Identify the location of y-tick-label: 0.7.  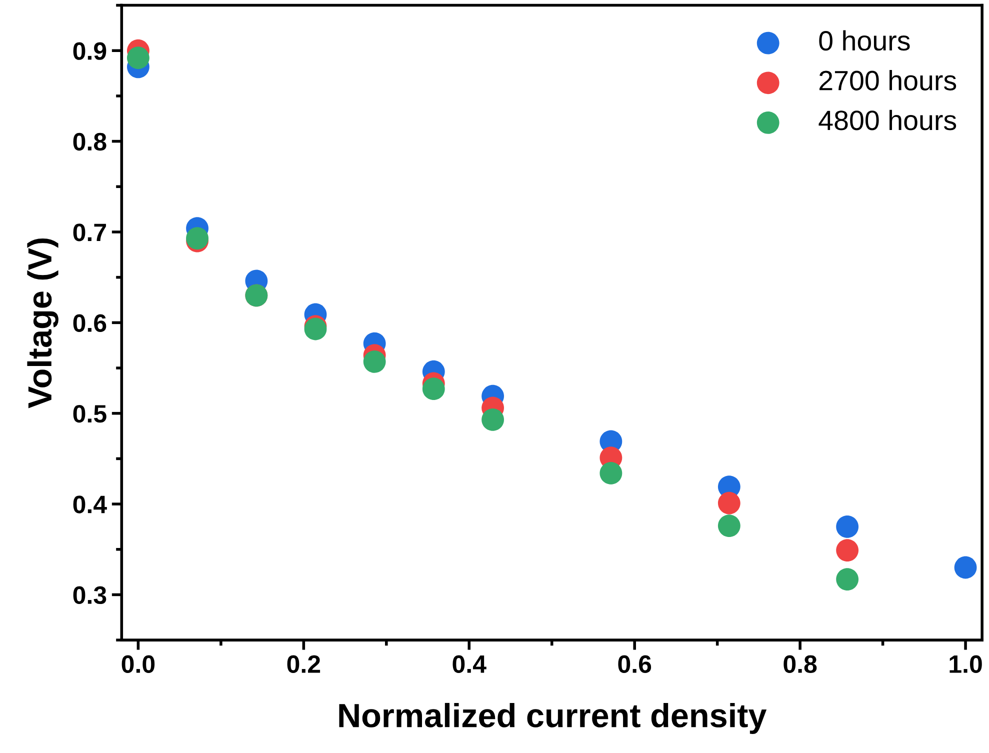
(89, 233).